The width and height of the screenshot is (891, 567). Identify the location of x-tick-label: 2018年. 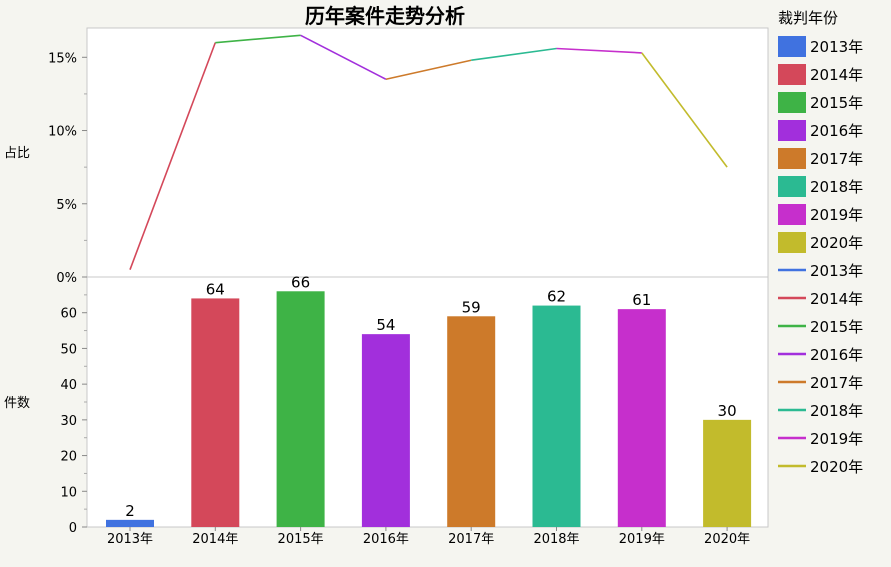
(556, 539).